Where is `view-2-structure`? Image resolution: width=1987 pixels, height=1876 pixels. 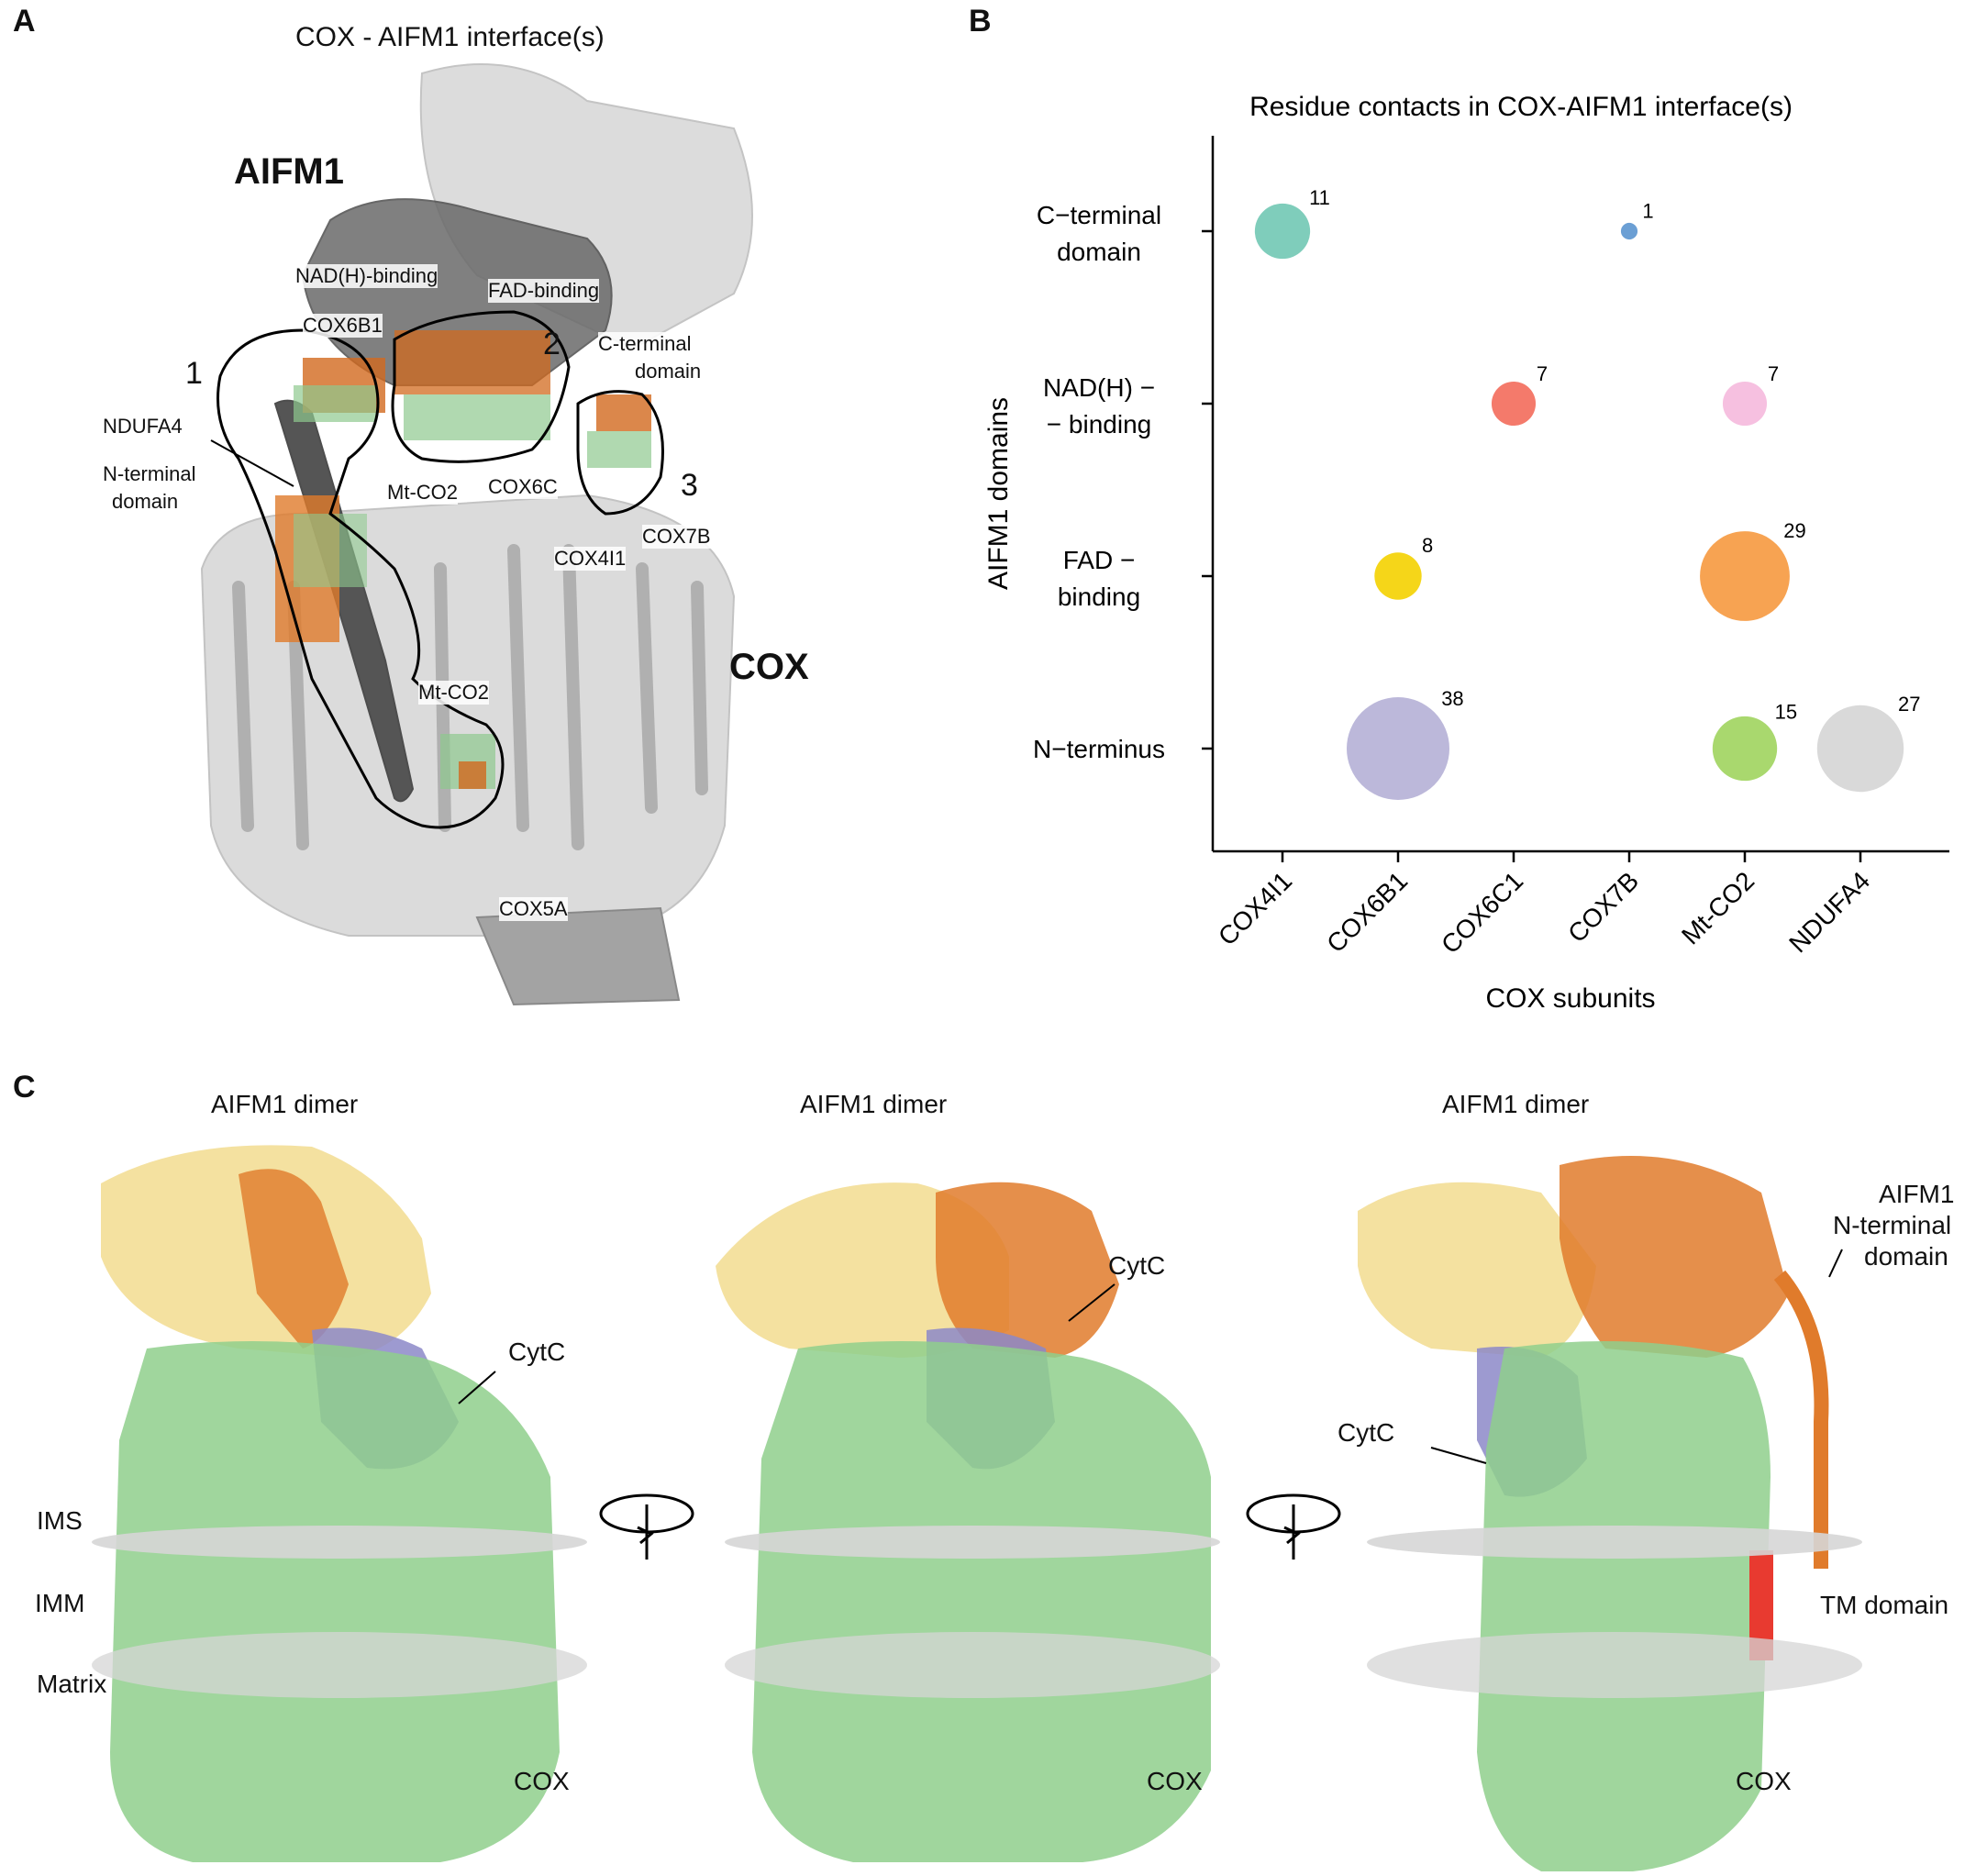 view-2-structure is located at coordinates (968, 1522).